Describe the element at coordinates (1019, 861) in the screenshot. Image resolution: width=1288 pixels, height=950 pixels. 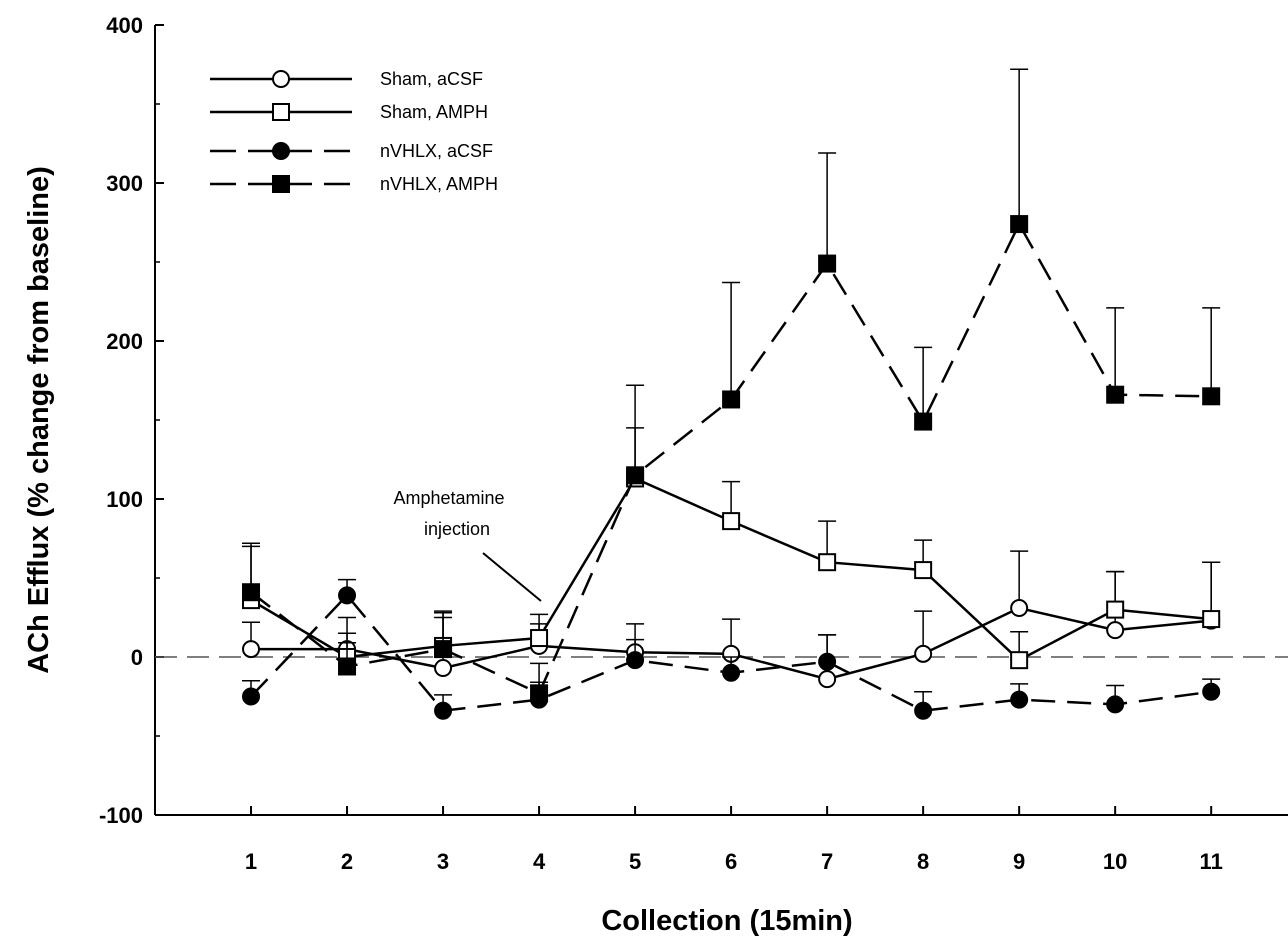
I see `x-tick-label: 9` at that location.